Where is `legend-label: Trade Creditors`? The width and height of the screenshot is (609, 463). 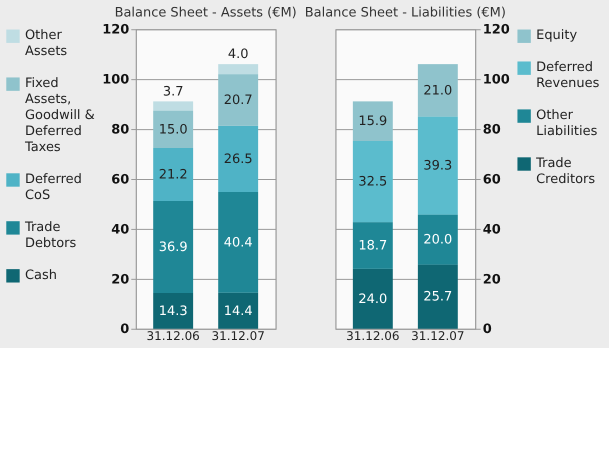
legend-label: Trade Creditors is located at coordinates (565, 171).